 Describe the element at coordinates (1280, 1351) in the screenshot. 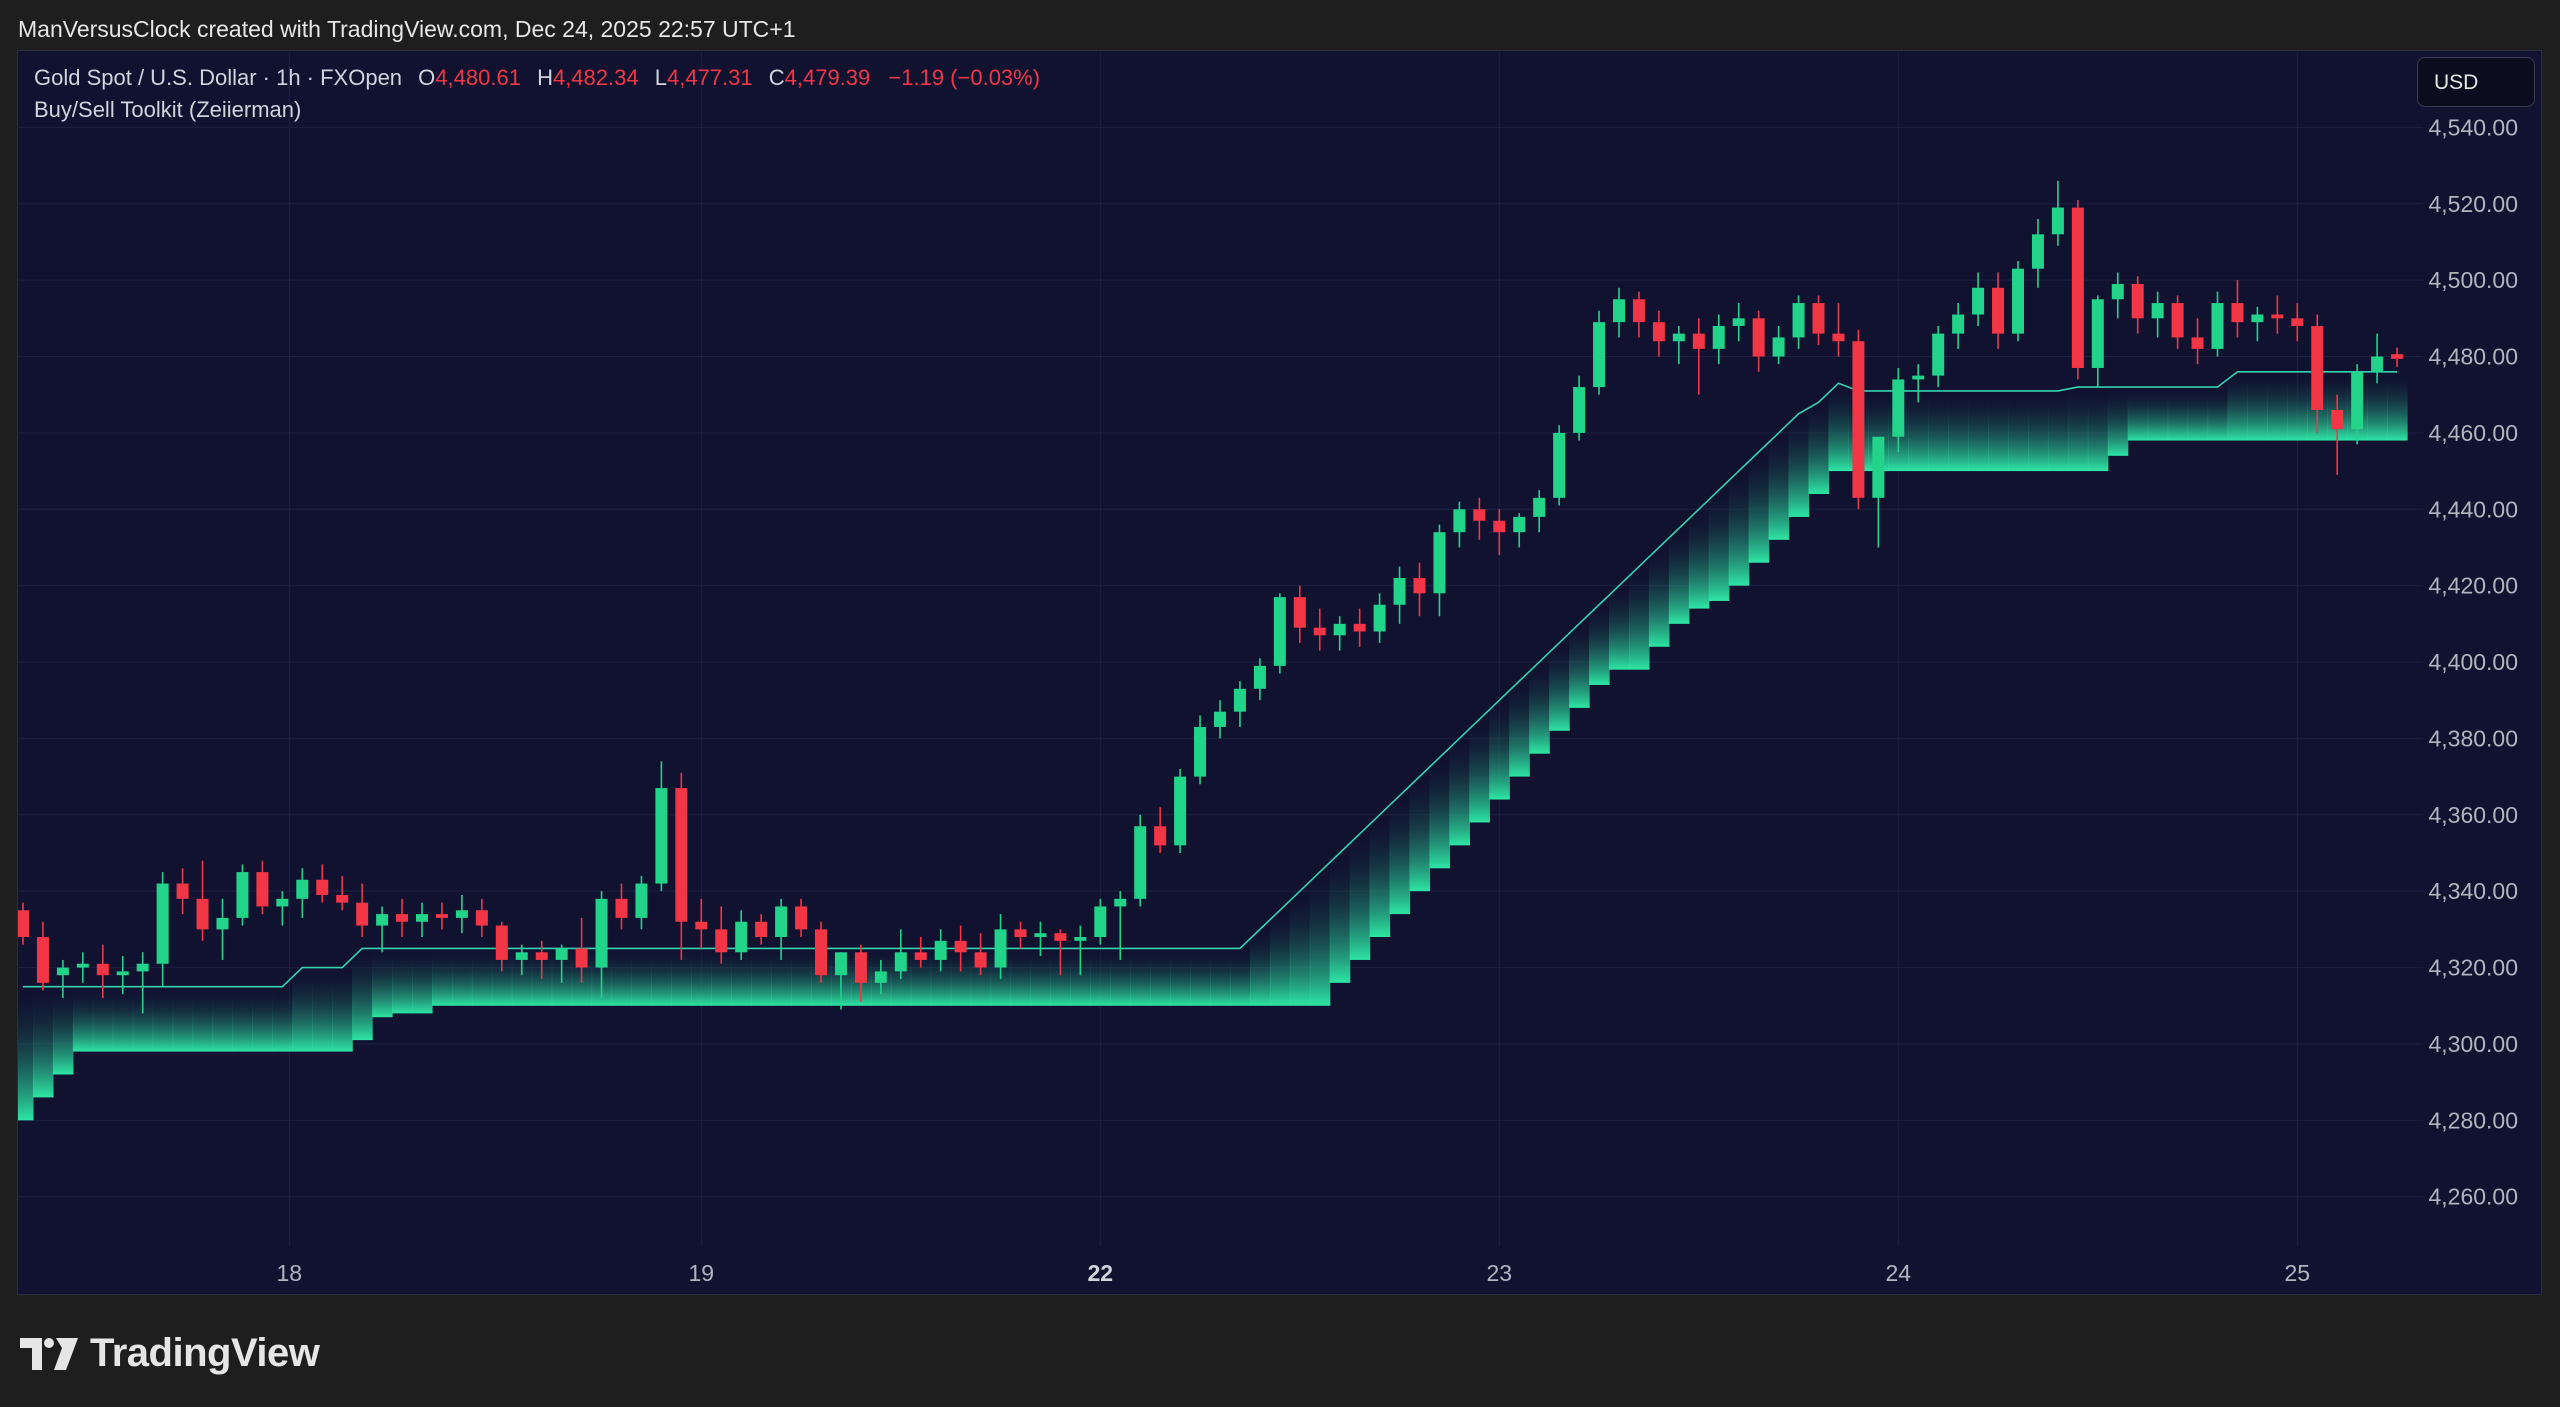

I see `footer: TradingView` at that location.